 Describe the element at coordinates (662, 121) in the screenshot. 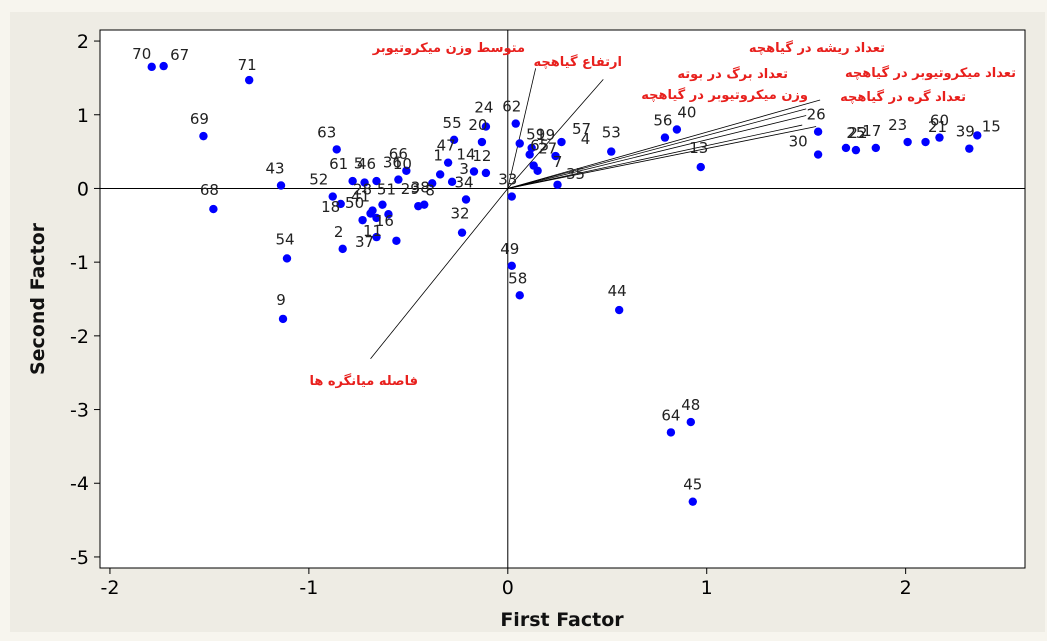

I see `data-point-label: 56` at that location.